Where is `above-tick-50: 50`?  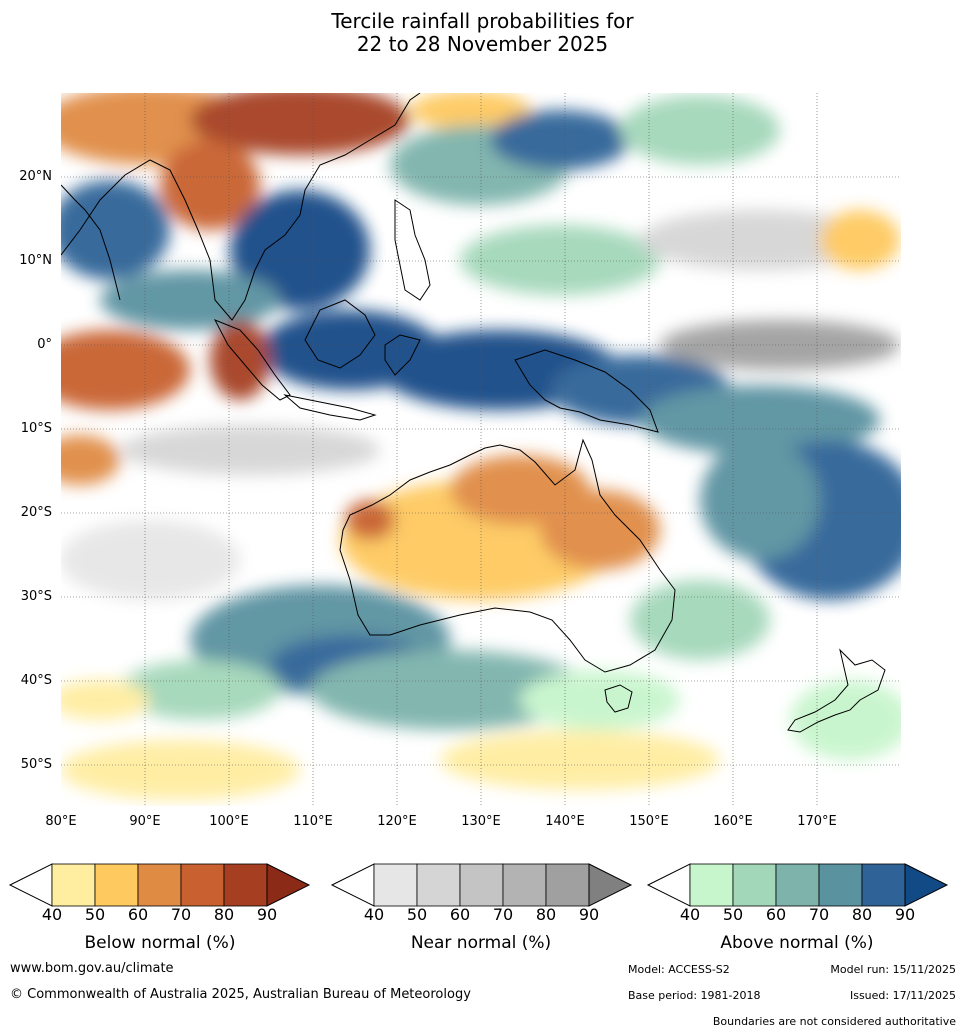 above-tick-50: 50 is located at coordinates (733, 914).